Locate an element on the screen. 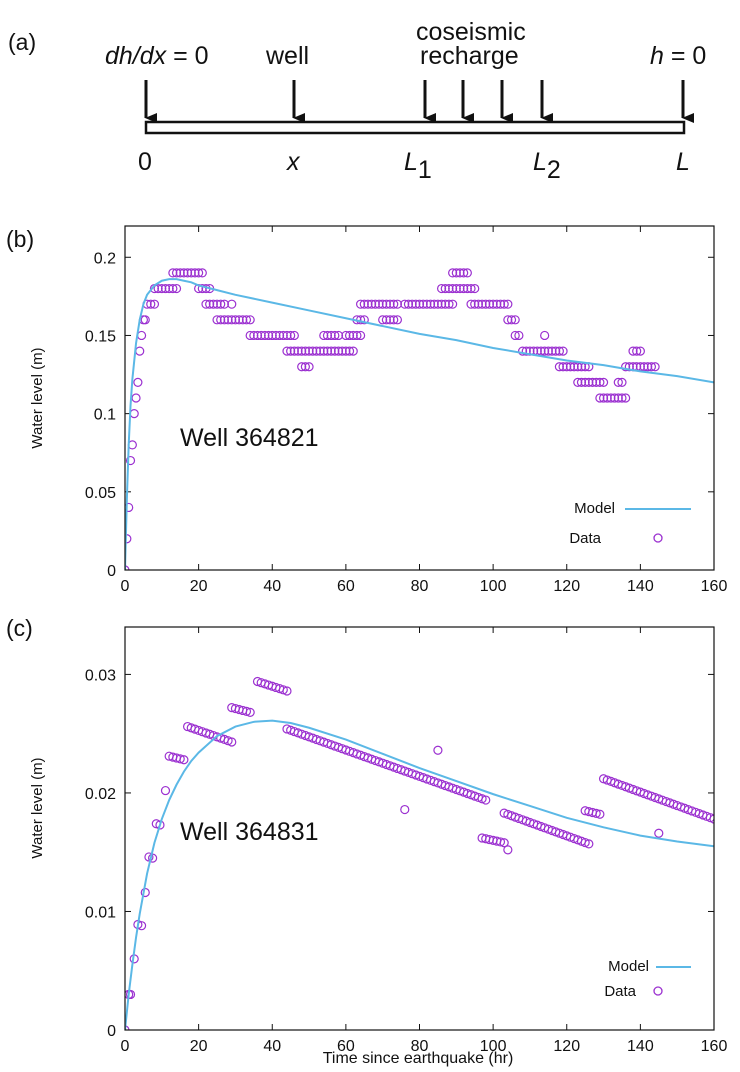  legend-c: Model Data is located at coordinates (647, 979).